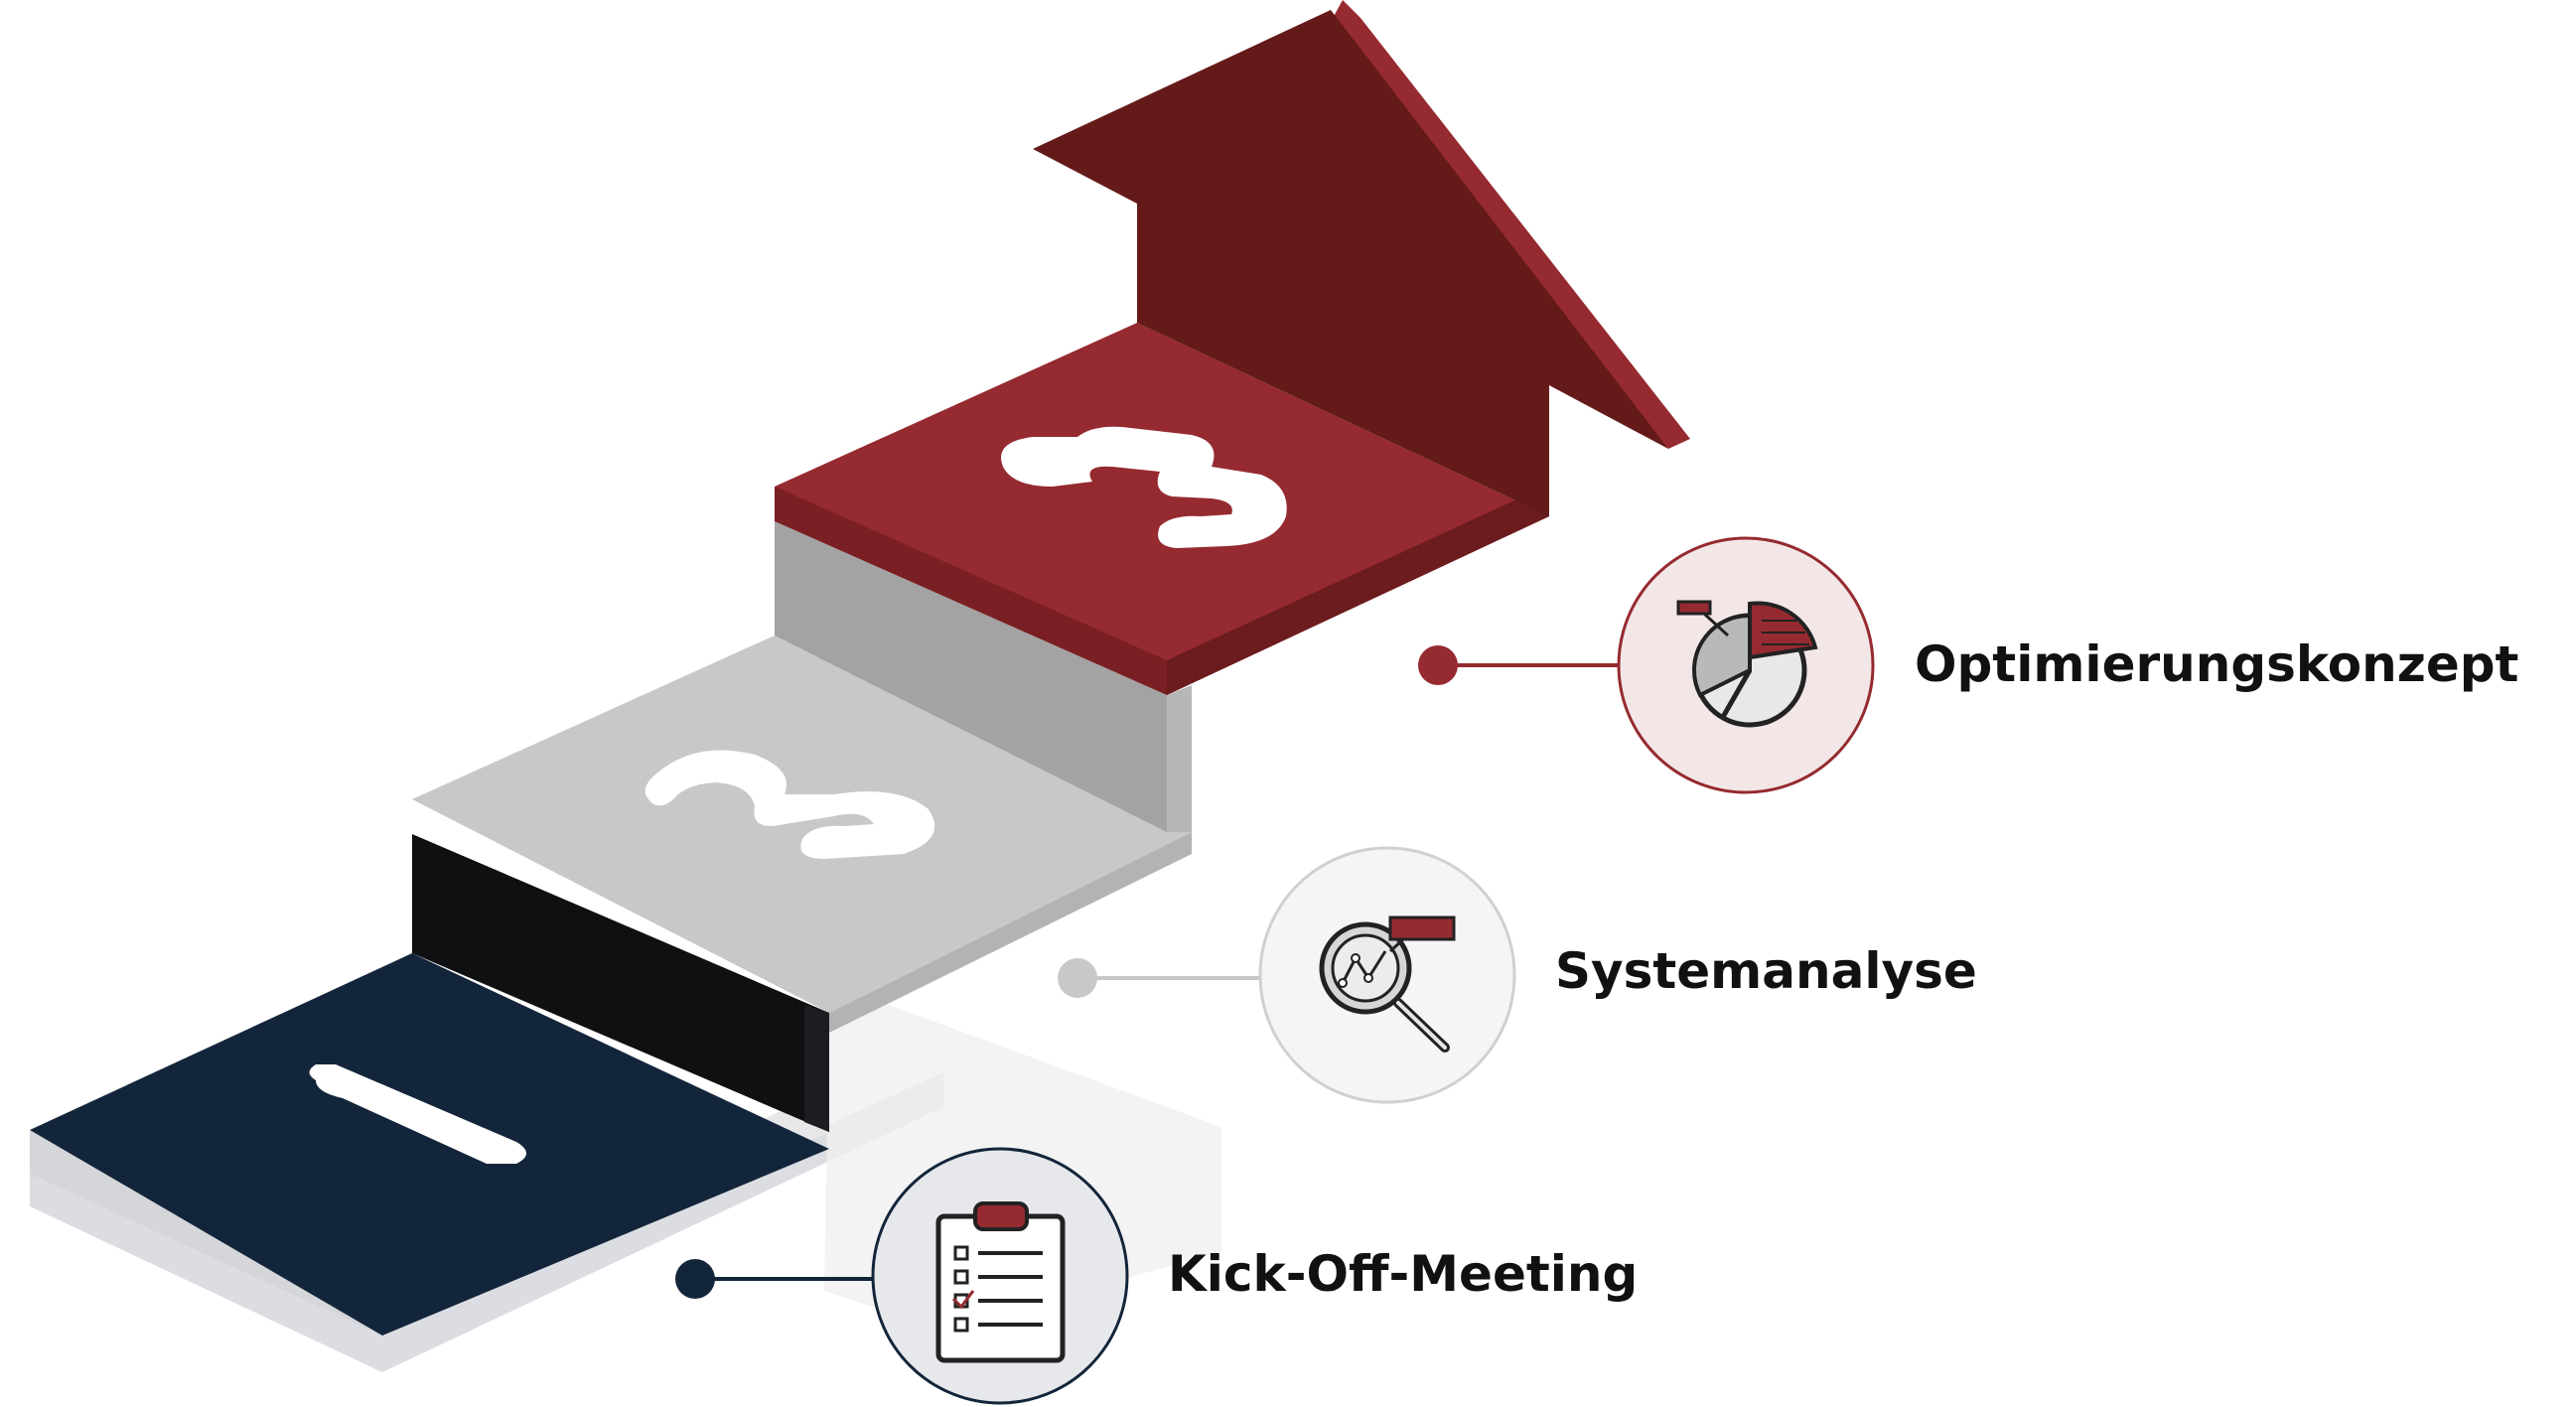 The height and width of the screenshot is (1407, 2576). I want to click on step-2-icon-badge, so click(1387, 975).